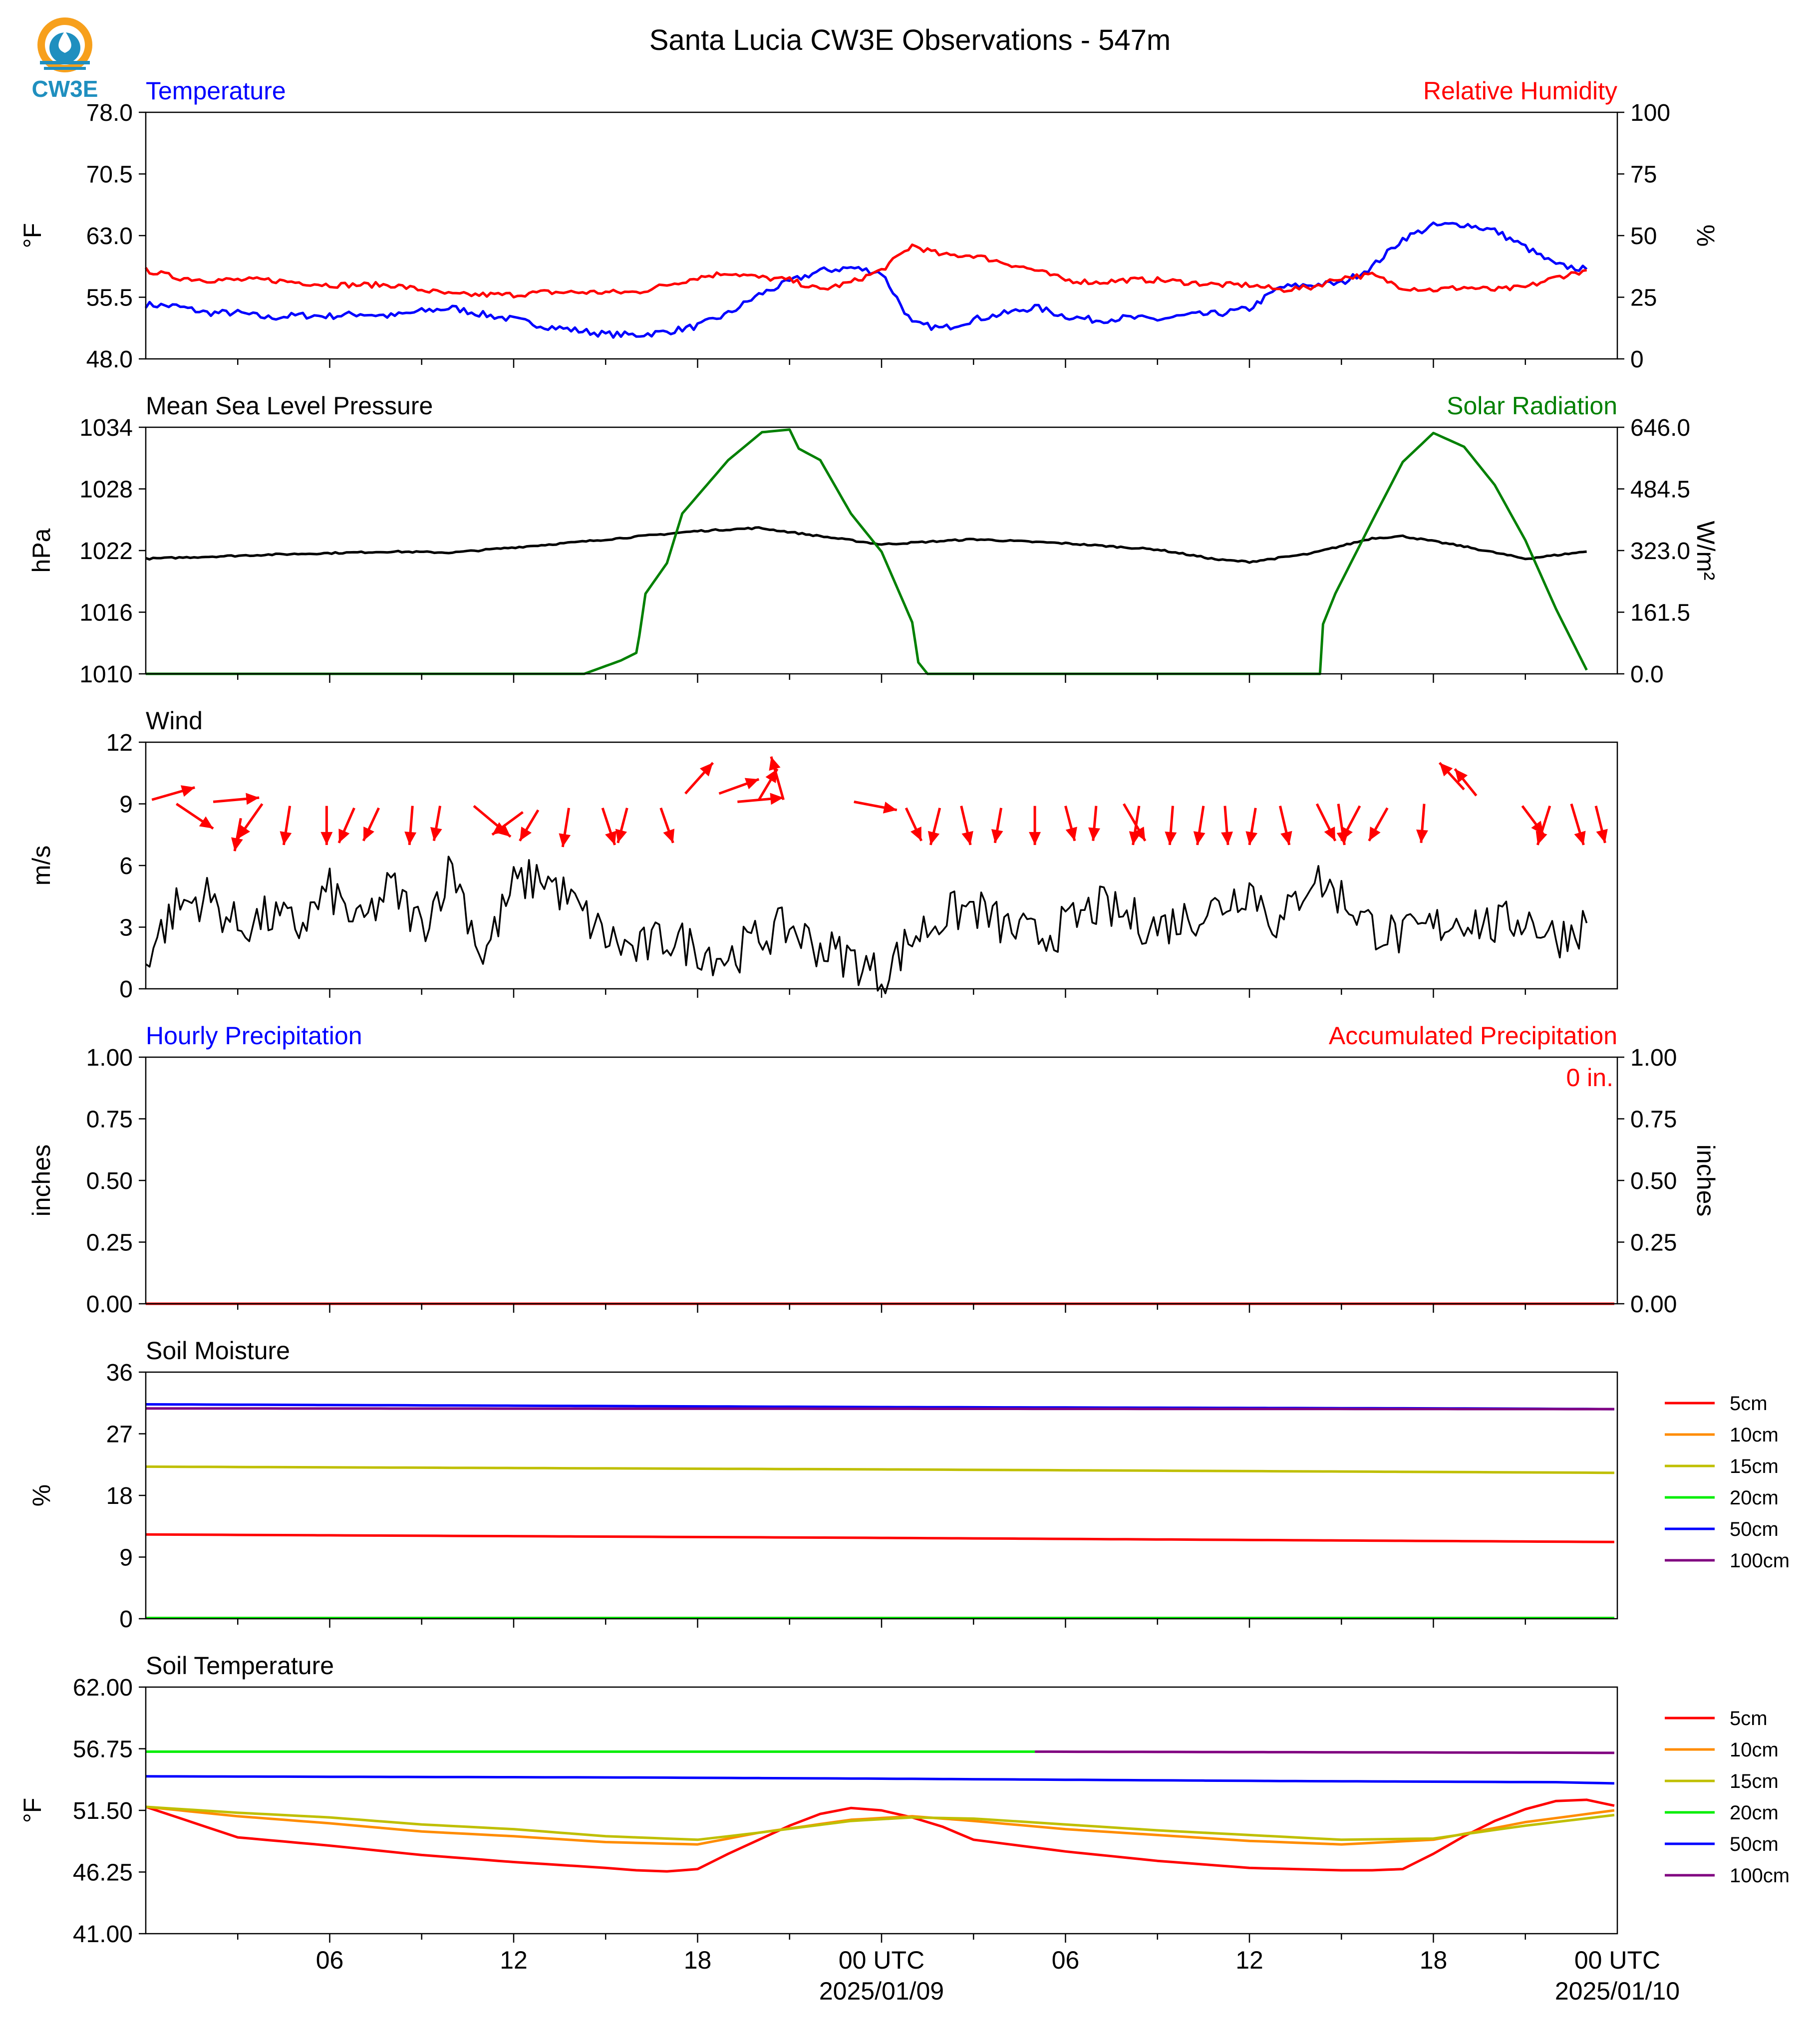 The image size is (1820, 2028). What do you see at coordinates (41, 1495) in the screenshot?
I see `y-axis-label-left: %` at bounding box center [41, 1495].